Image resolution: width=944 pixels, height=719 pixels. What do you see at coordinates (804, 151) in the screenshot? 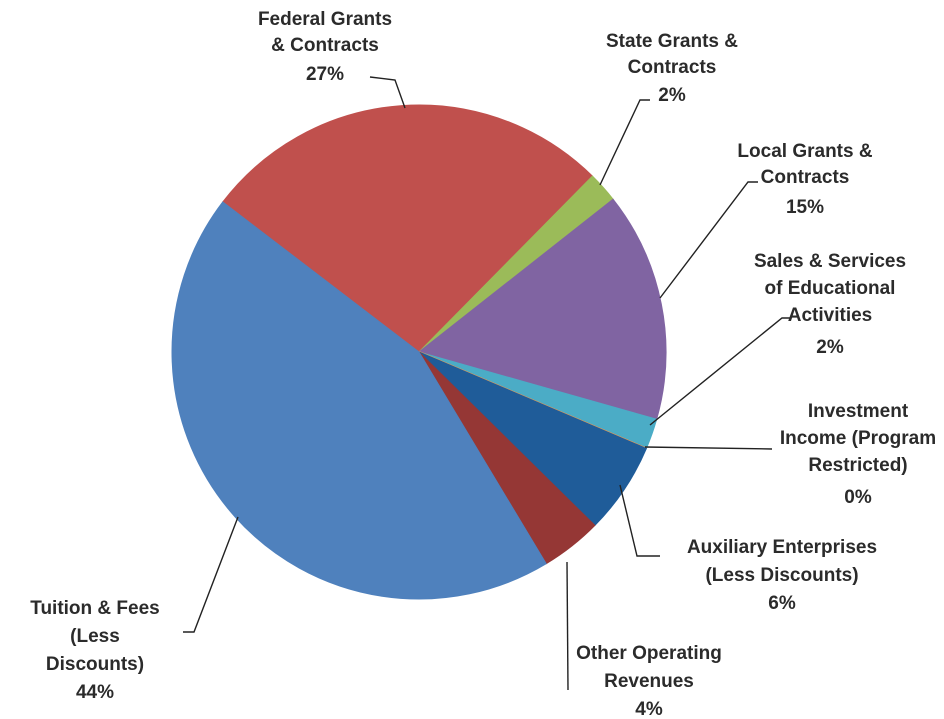
I see `slice-label: Local Grants &` at bounding box center [804, 151].